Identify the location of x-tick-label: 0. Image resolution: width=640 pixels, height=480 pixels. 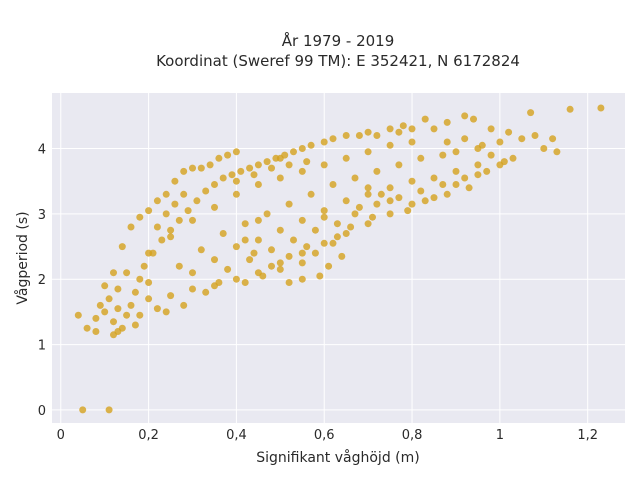
(61, 435).